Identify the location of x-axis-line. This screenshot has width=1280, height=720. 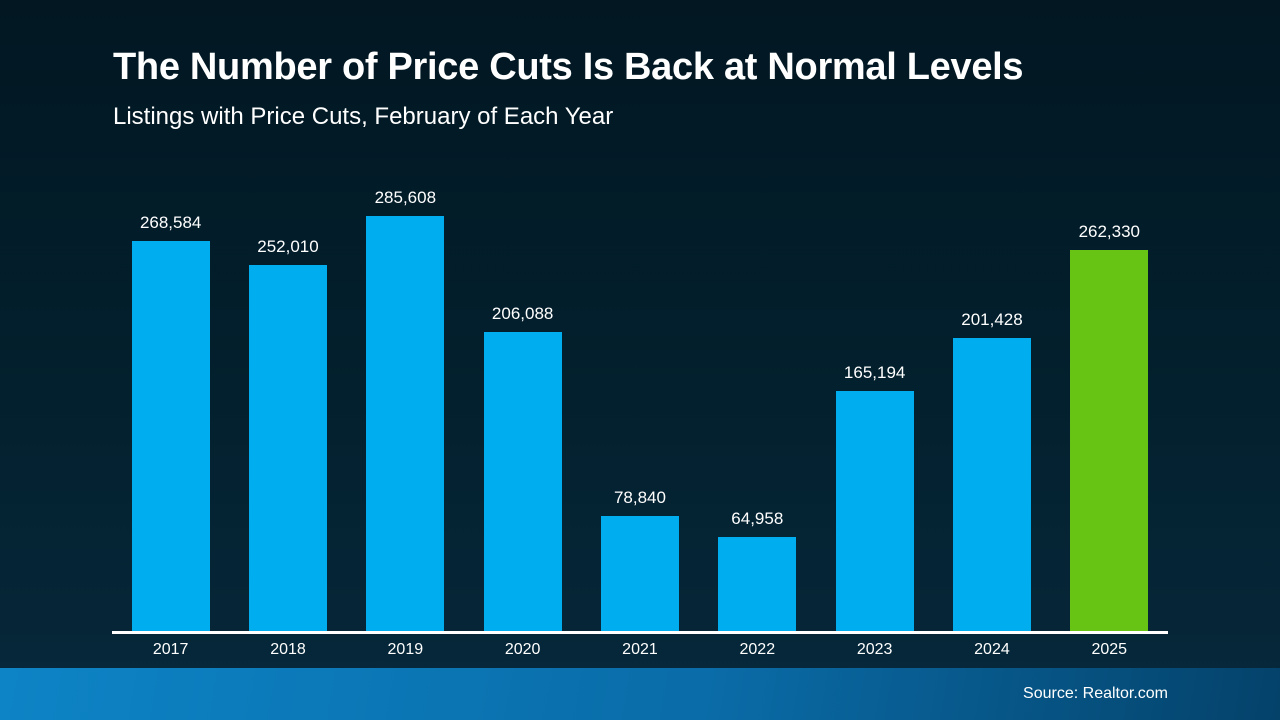
(640, 632).